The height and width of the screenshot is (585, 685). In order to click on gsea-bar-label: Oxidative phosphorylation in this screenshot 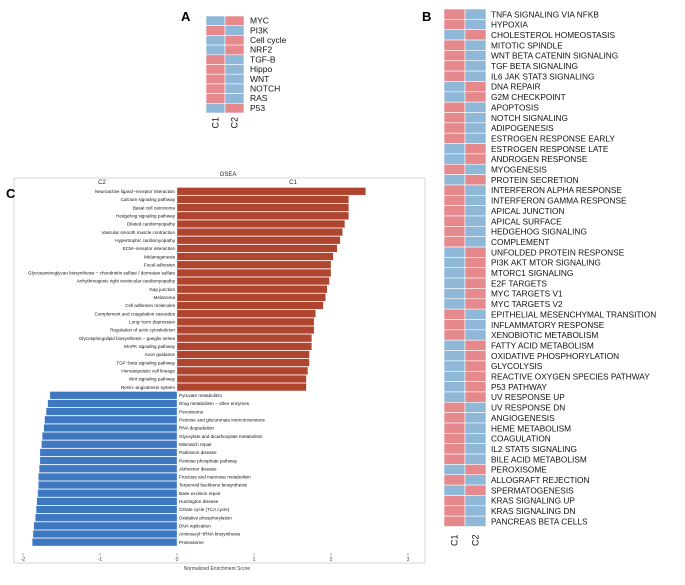, I will do `click(205, 517)`.